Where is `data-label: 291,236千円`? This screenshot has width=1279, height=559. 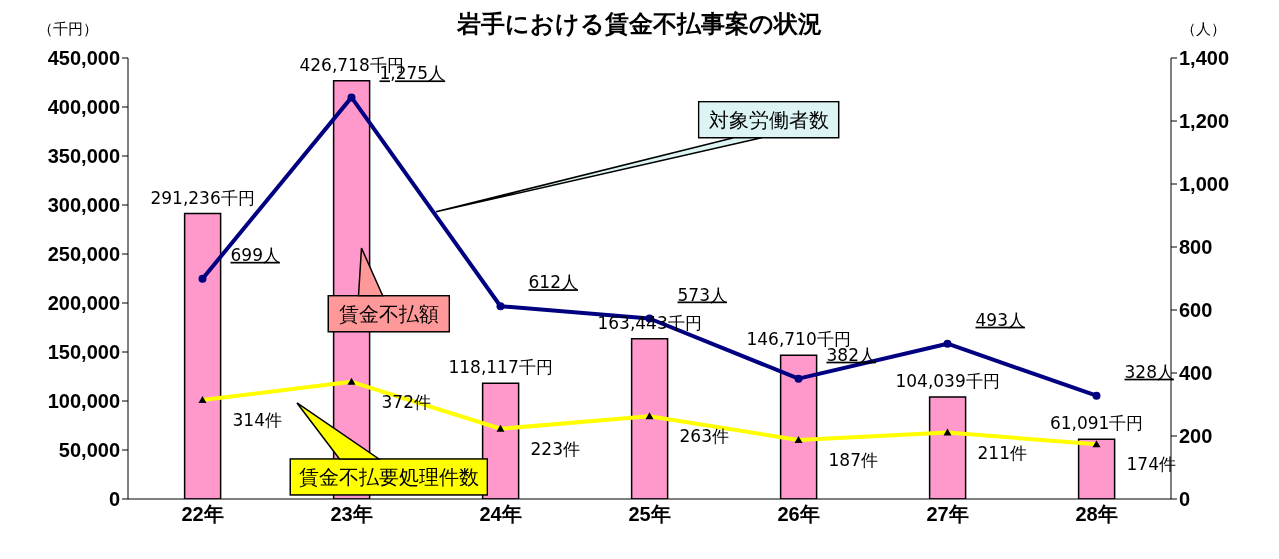
data-label: 291,236千円 is located at coordinates (202, 197).